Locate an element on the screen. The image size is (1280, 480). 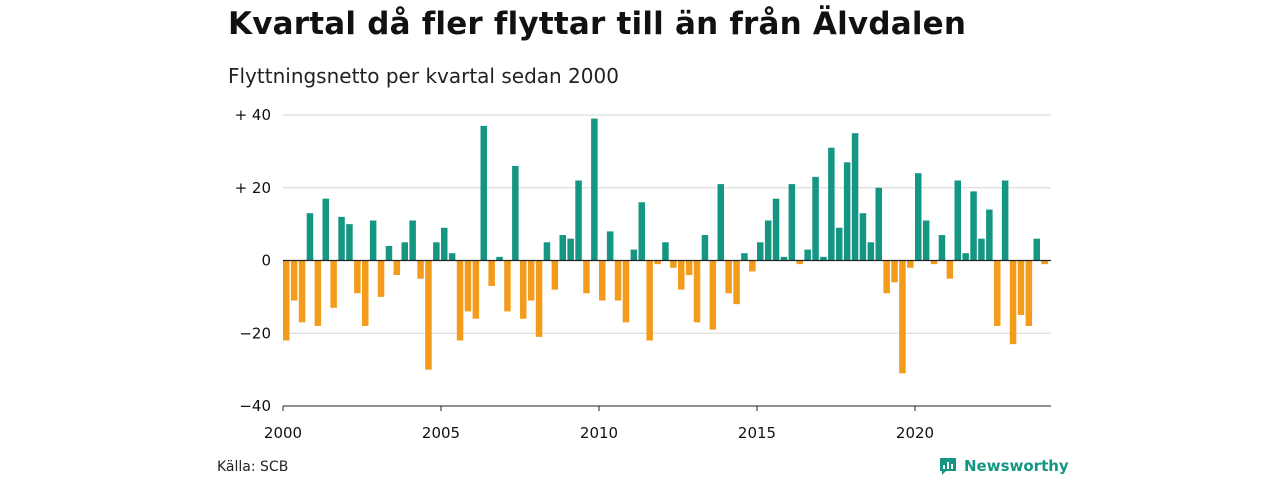
newsworthy-logo-icon is located at coordinates (948, 466).